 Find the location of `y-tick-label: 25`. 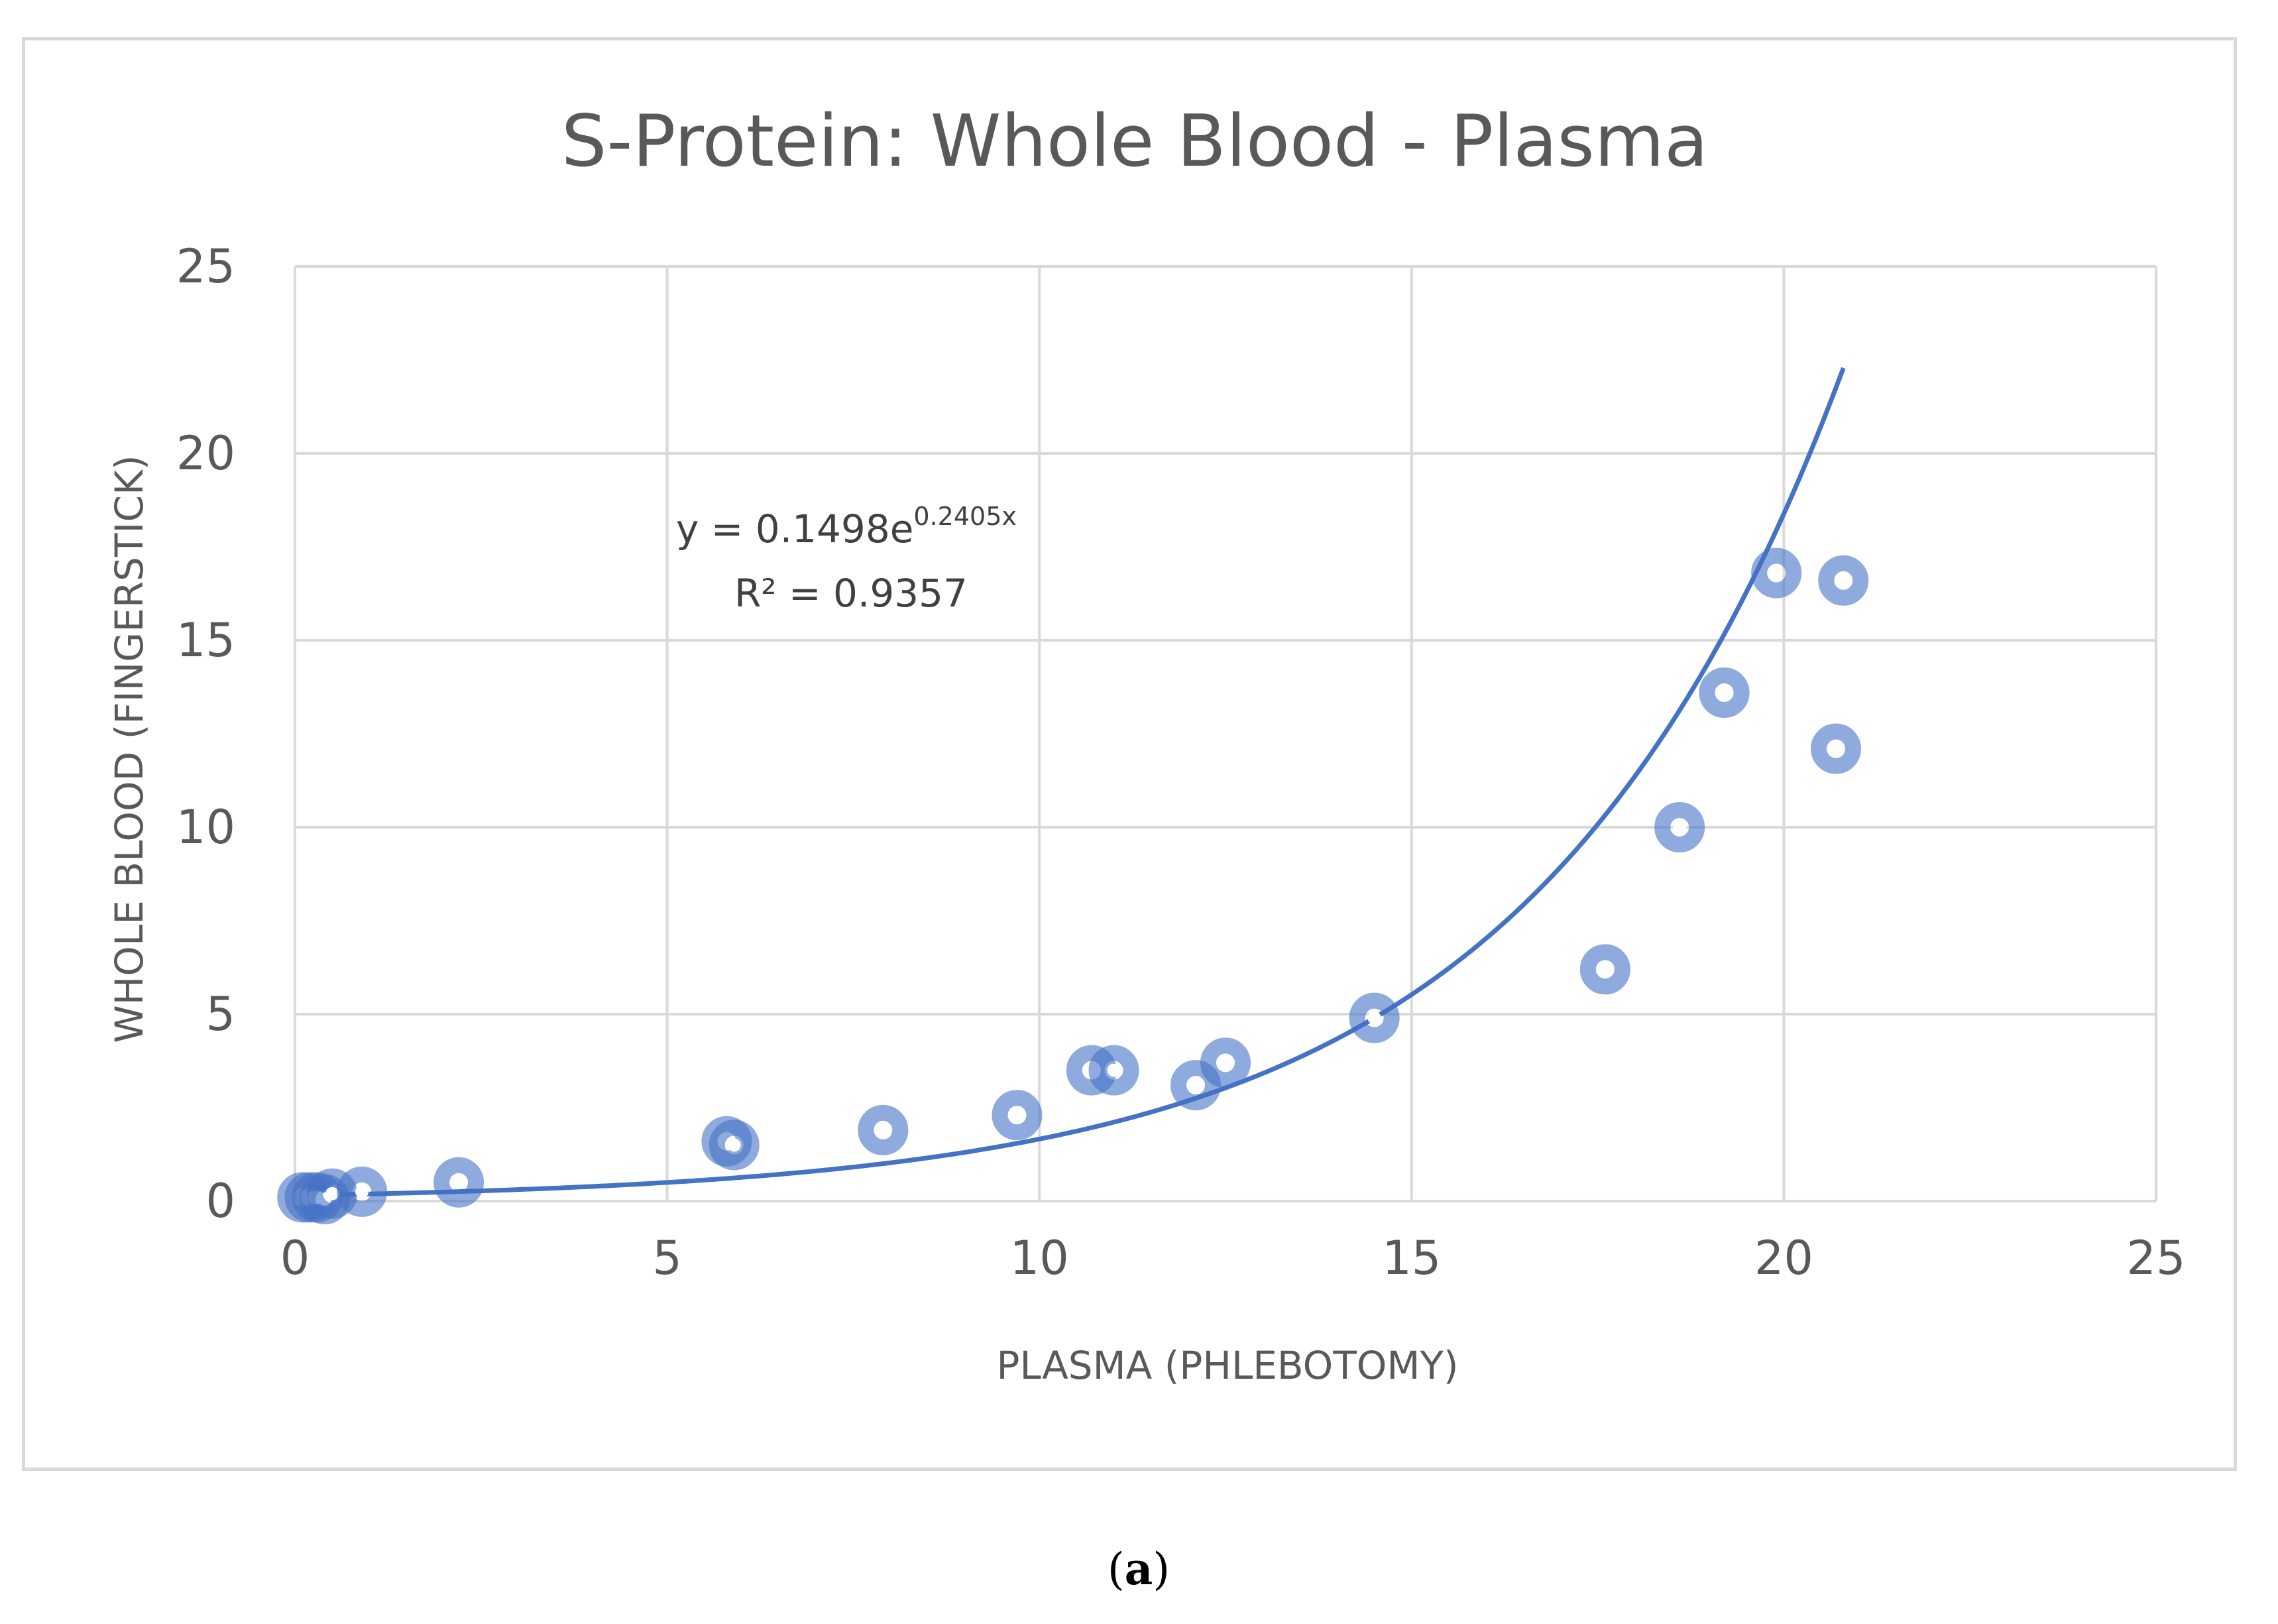

y-tick-label: 25 is located at coordinates (205, 266).